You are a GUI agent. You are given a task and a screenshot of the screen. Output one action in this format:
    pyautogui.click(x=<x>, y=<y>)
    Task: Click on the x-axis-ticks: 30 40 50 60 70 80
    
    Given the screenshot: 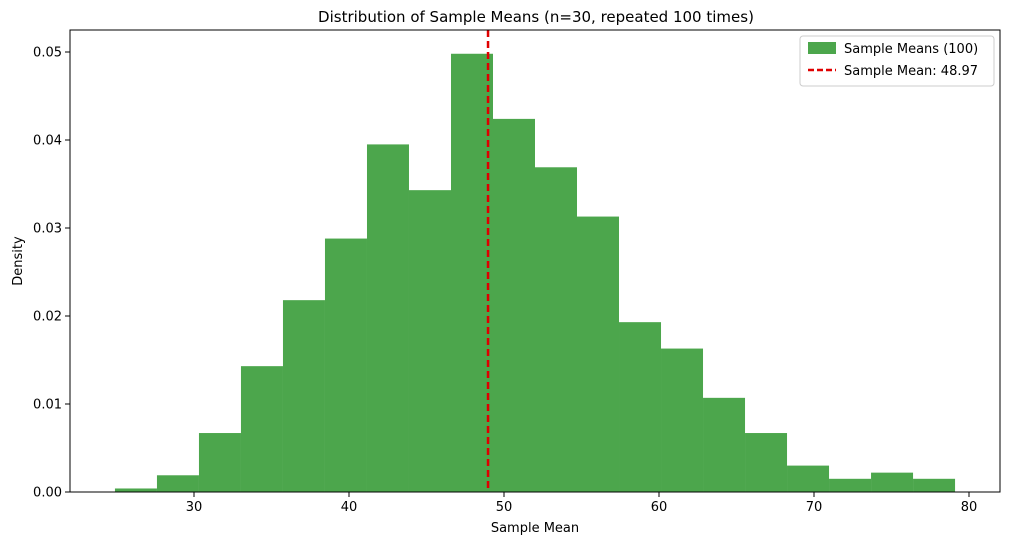 What is the action you would take?
    pyautogui.click(x=582, y=503)
    